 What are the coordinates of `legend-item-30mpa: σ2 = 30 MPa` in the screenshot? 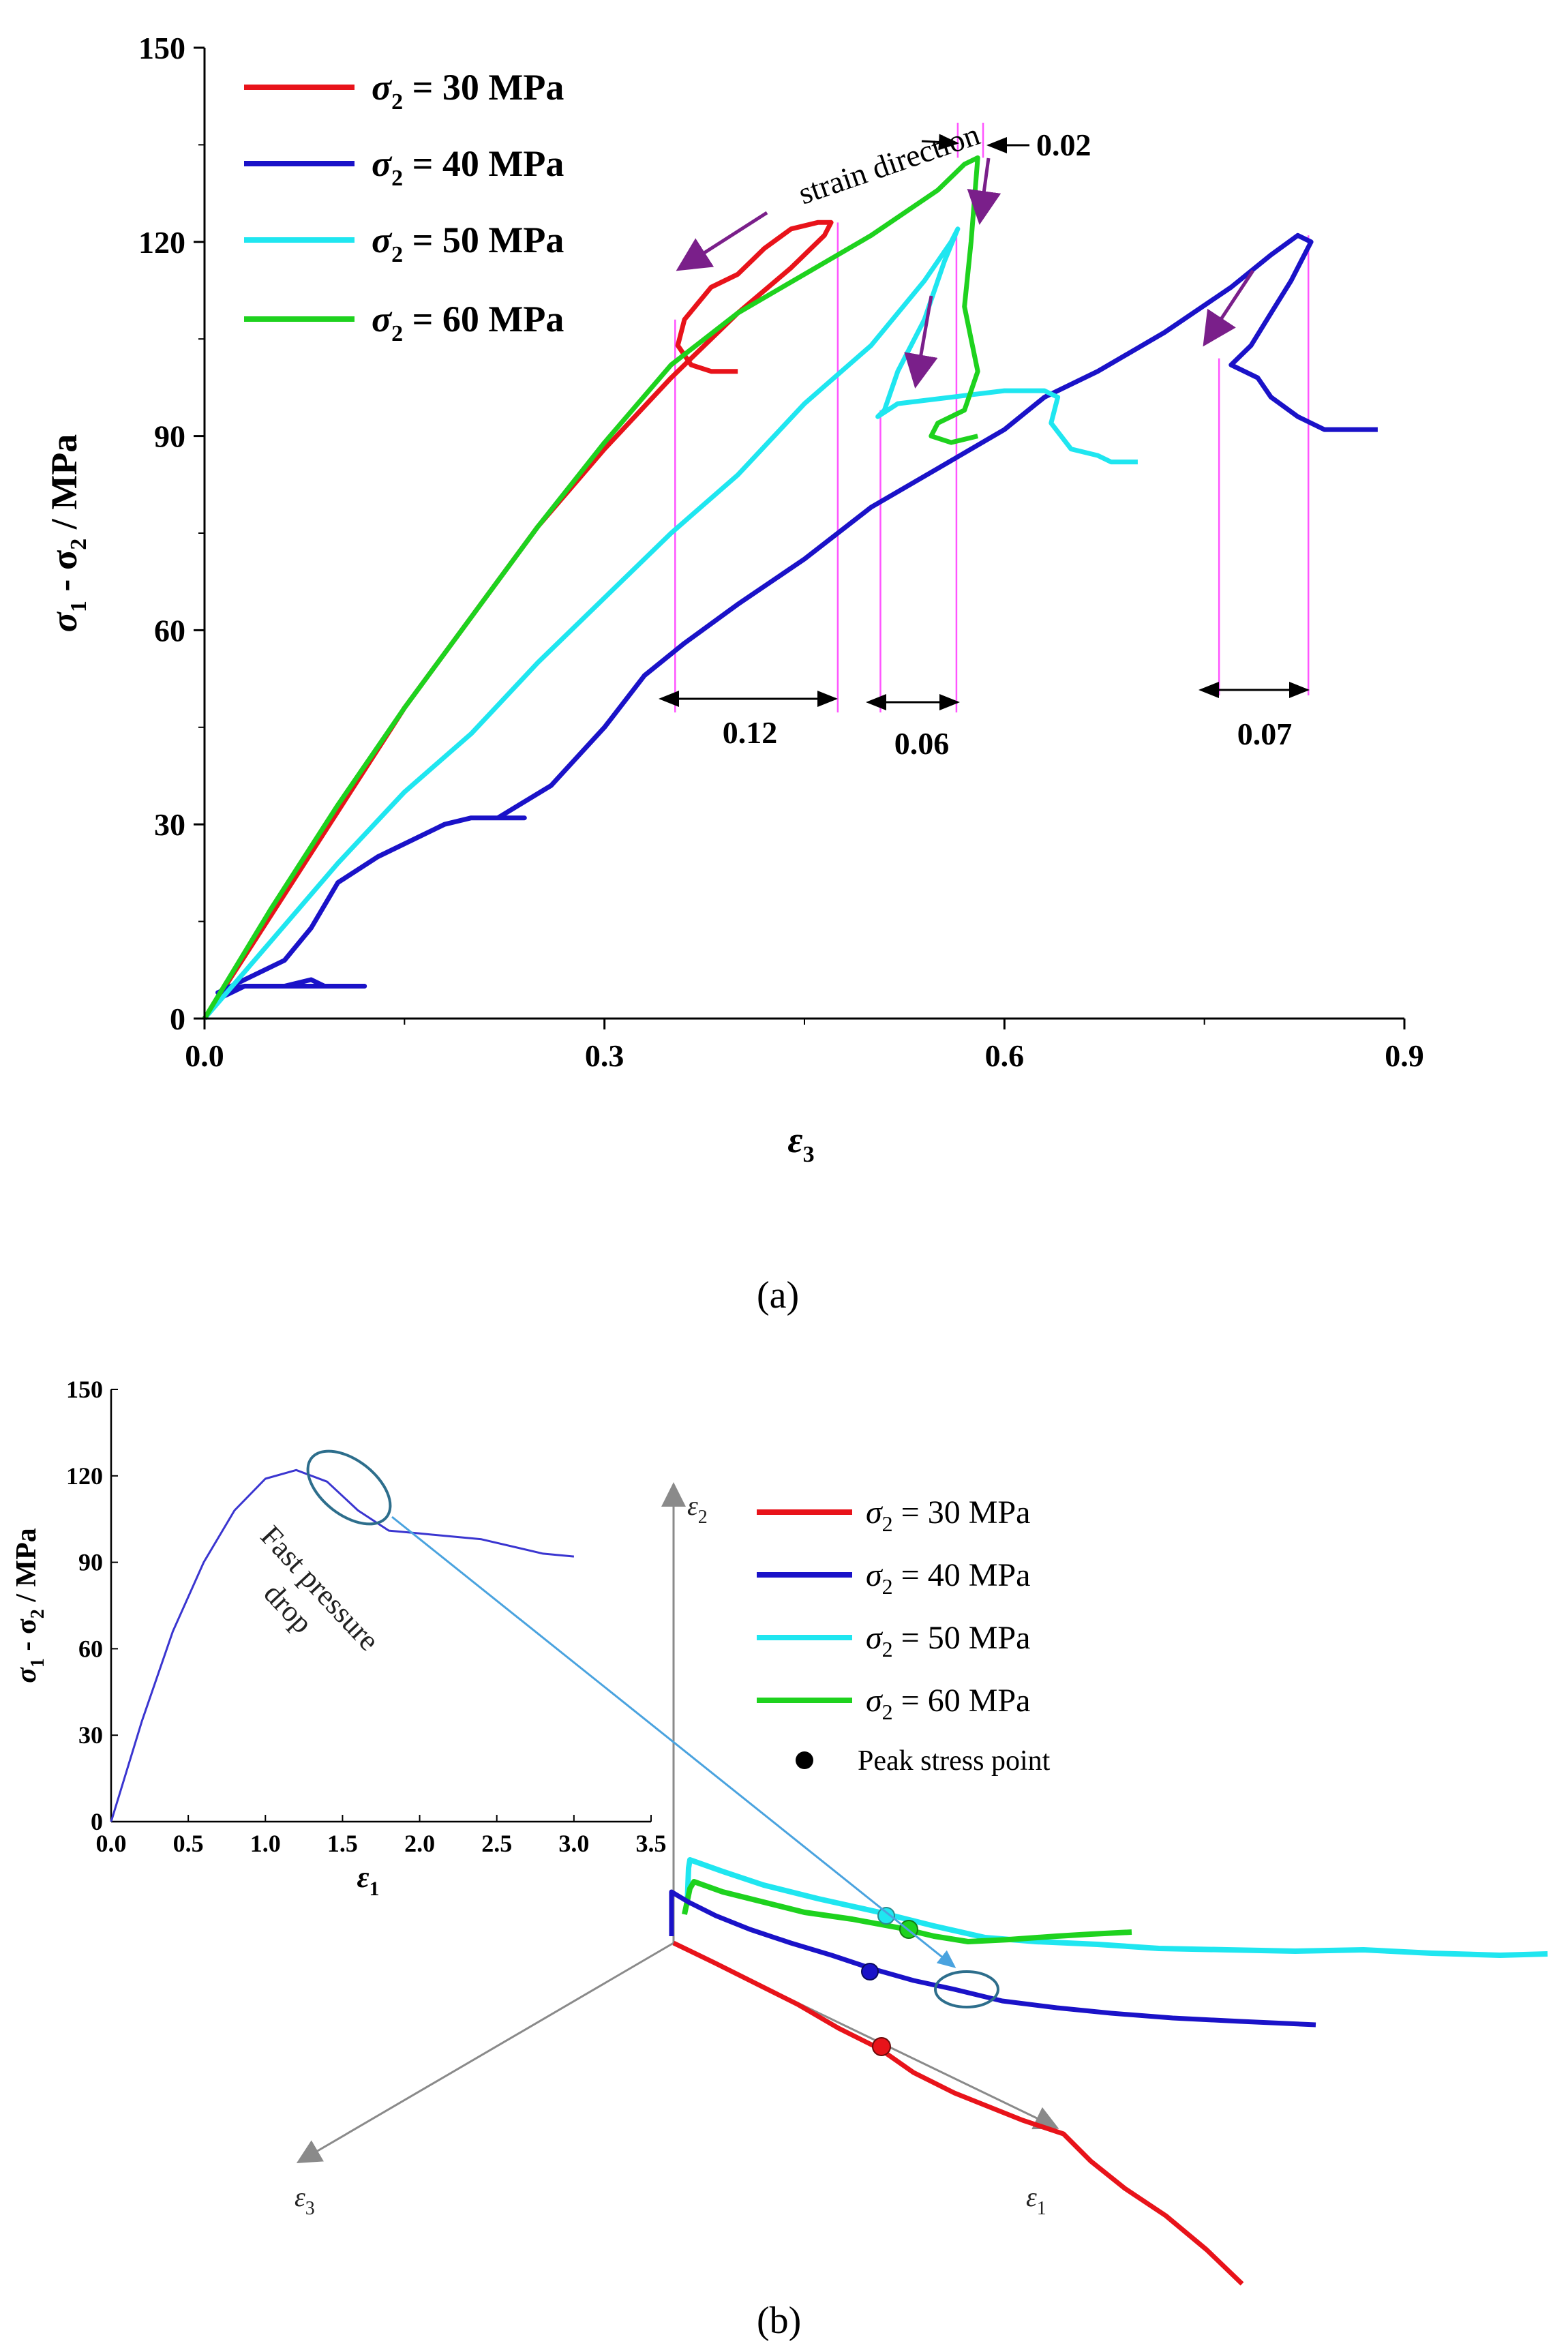 It's located at (404, 91).